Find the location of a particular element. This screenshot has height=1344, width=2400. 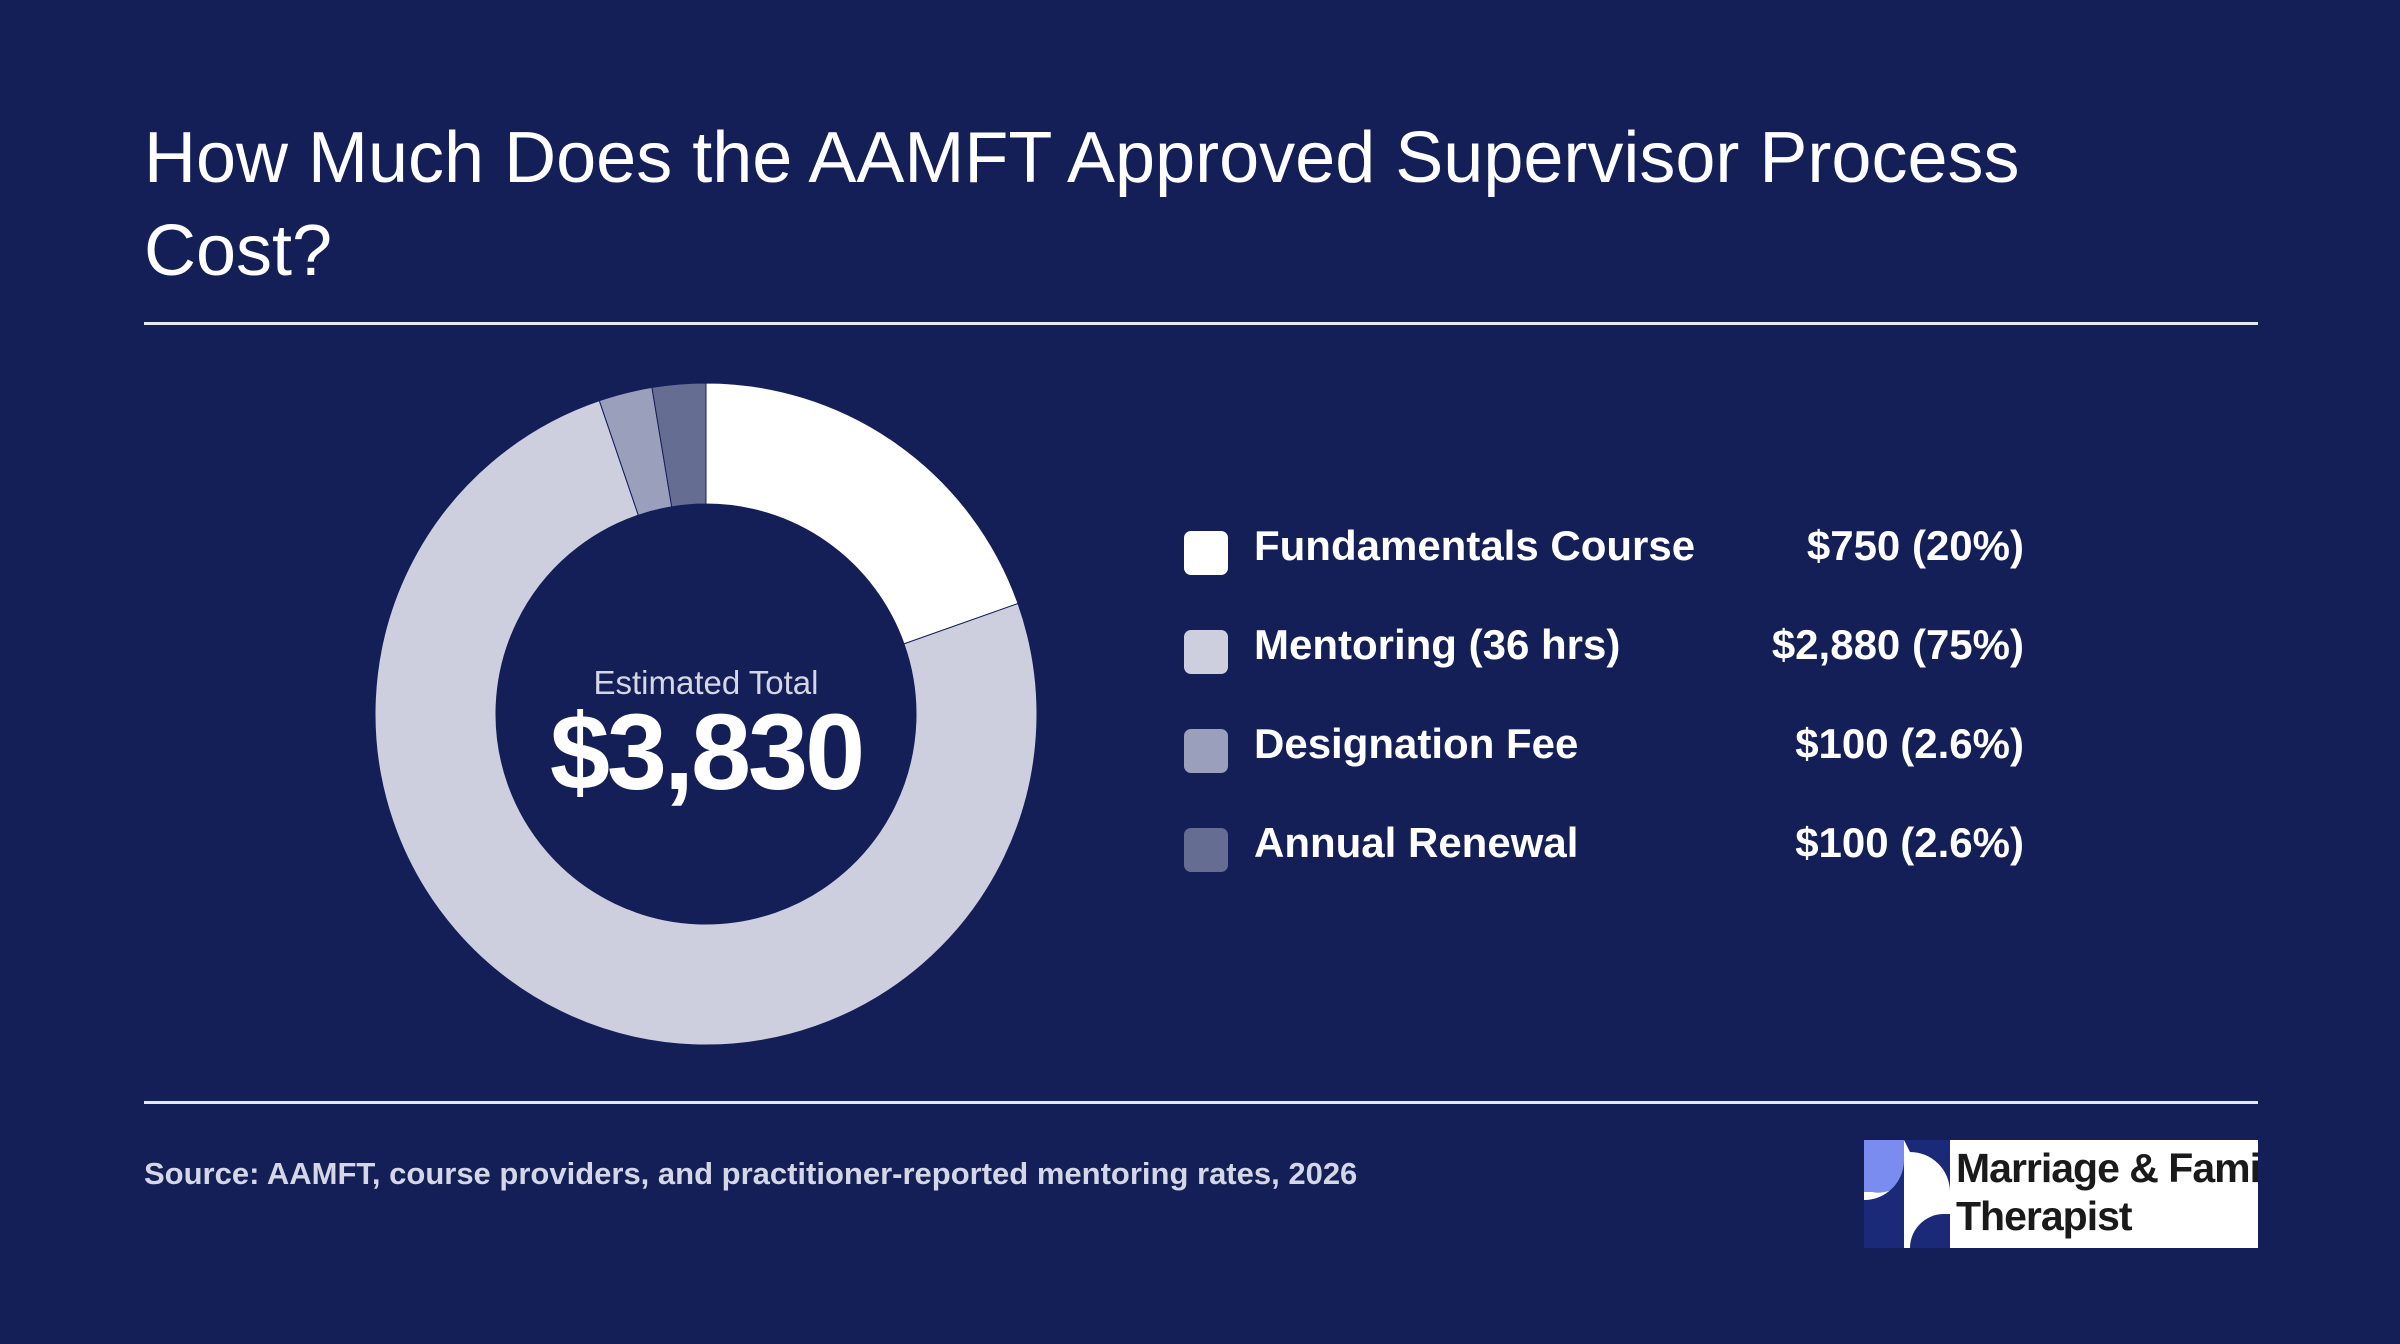

brand-logo: Marriage & Family Therapist is located at coordinates (2061, 1194).